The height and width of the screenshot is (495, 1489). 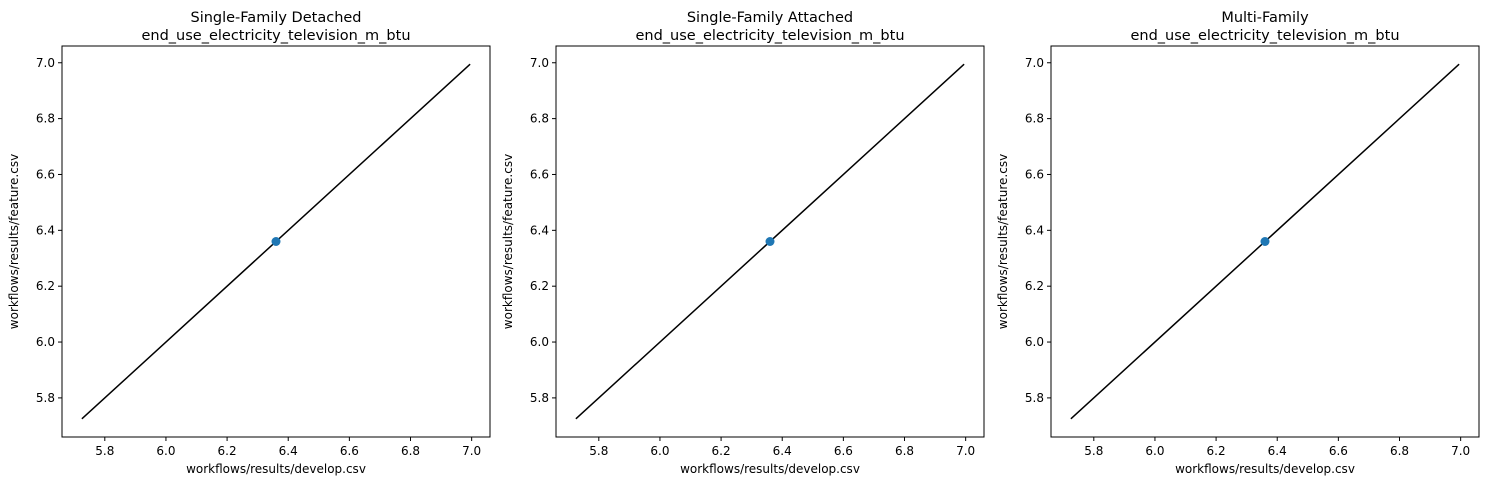 I want to click on chart-title: Single-Family Detached, so click(x=275, y=18).